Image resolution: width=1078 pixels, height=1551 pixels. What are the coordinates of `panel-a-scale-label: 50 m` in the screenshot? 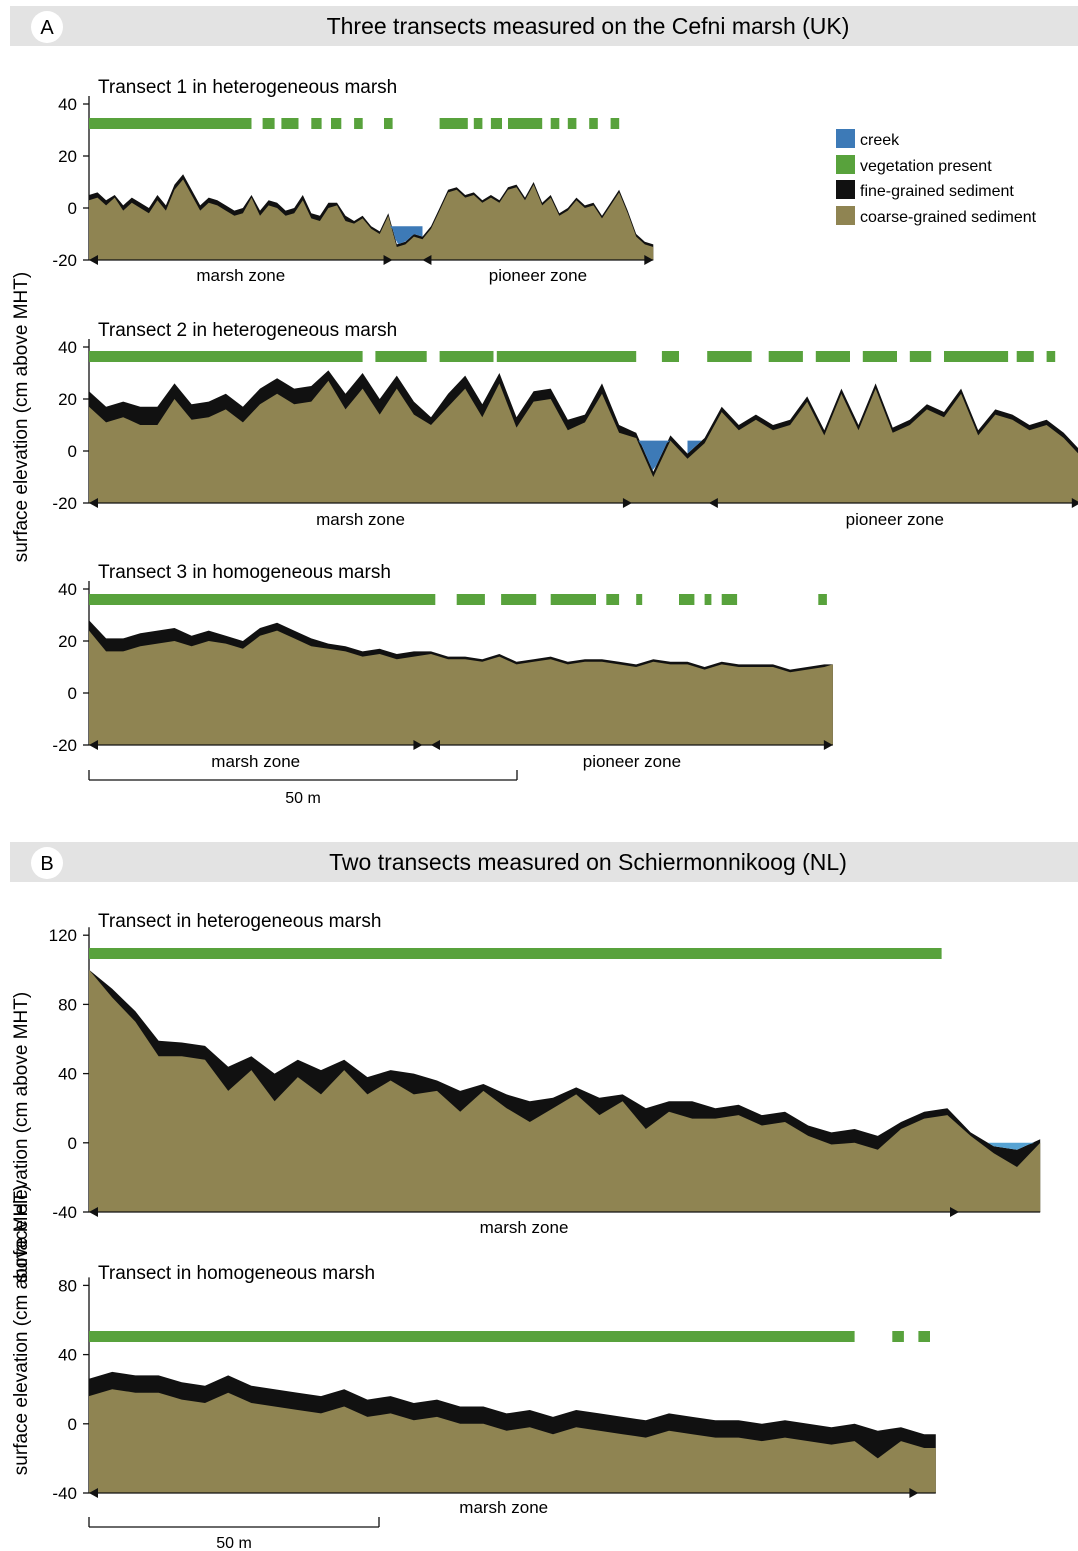 It's located at (303, 798).